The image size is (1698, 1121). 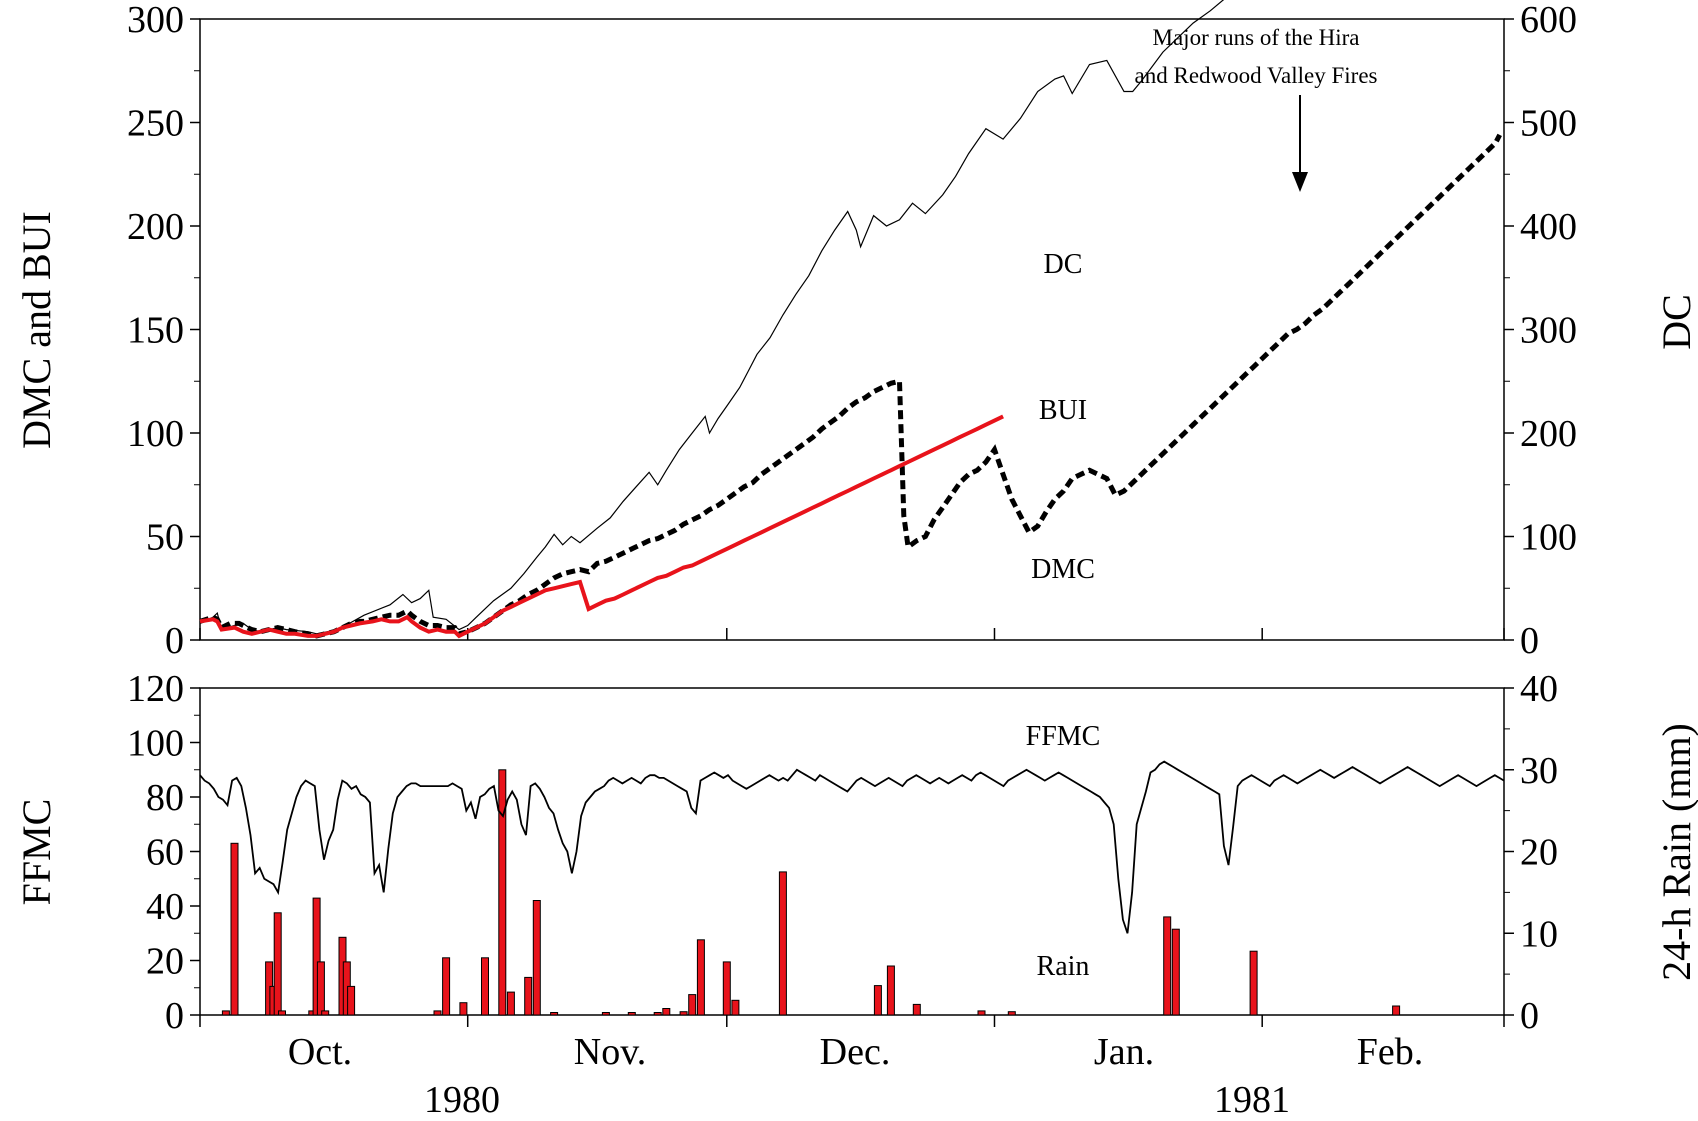 I want to click on annotation-arrow-head, so click(x=1300, y=182).